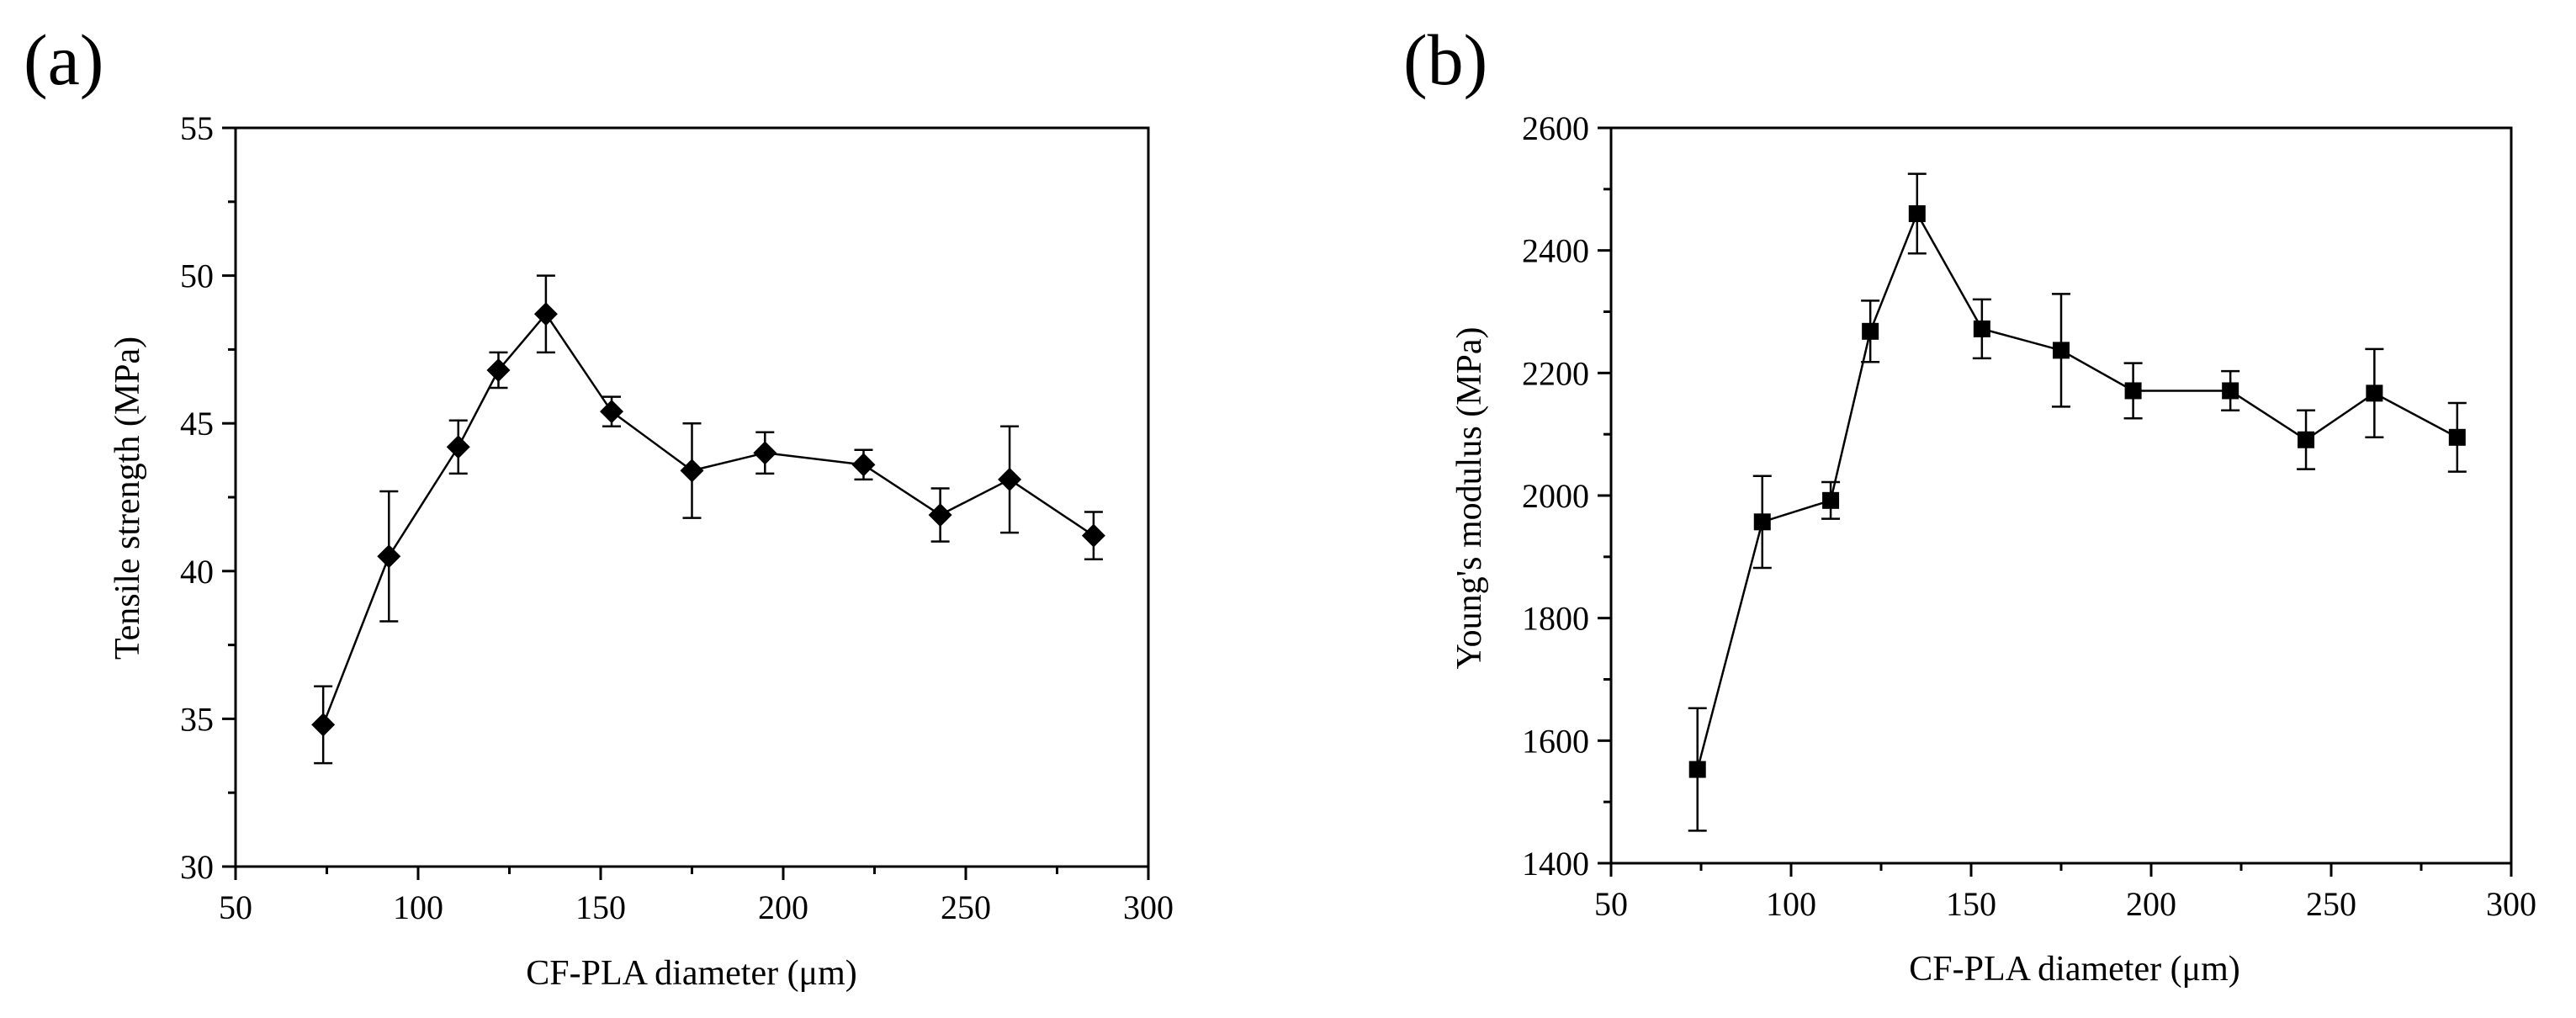 The height and width of the screenshot is (1018, 2576). I want to click on y-tick-label: 50, so click(197, 276).